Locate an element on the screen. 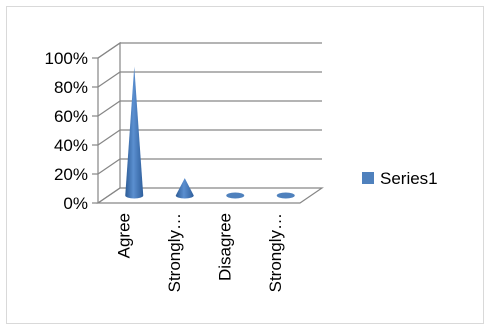 The height and width of the screenshot is (331, 491). data-cones is located at coordinates (210, 132).